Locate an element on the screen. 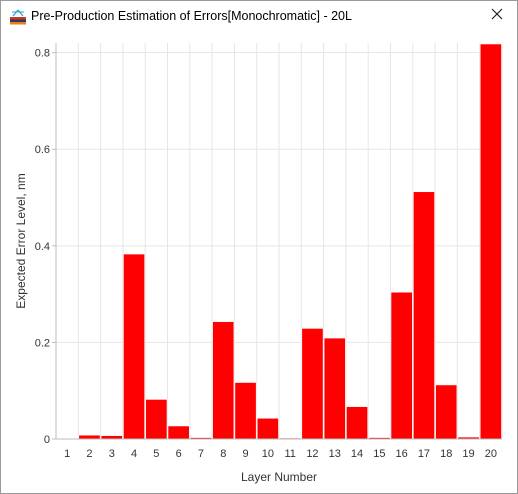 The height and width of the screenshot is (494, 518). y-tick-labels: 0 0.2 0.4 0.6 0.8 is located at coordinates (45, 247).